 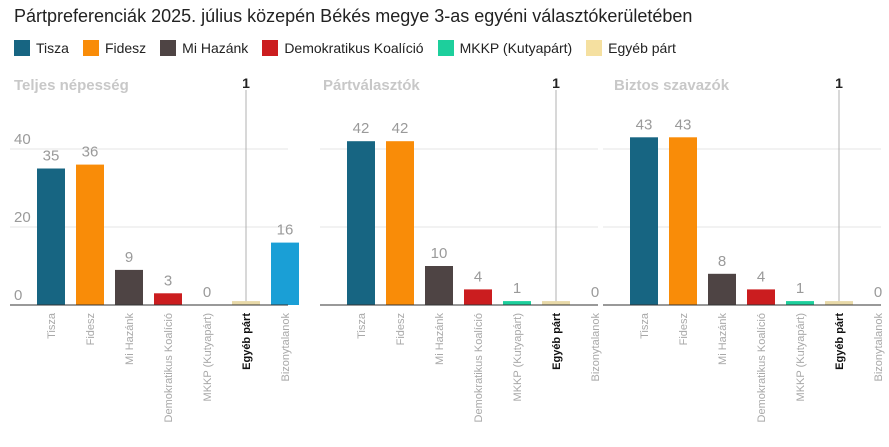 I want to click on y-tick-label: 40, so click(x=22, y=139).